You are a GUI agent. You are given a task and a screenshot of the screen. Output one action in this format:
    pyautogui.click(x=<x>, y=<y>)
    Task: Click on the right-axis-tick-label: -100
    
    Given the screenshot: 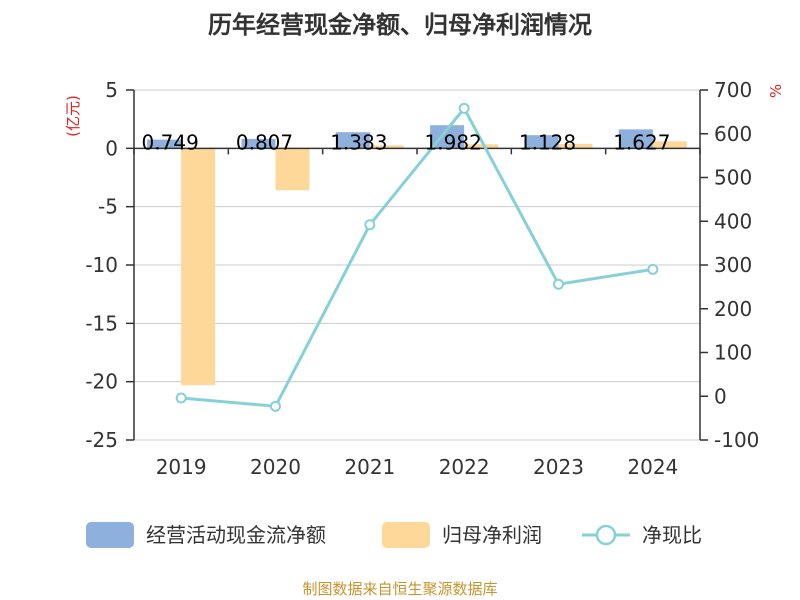 What is the action you would take?
    pyautogui.click(x=736, y=440)
    